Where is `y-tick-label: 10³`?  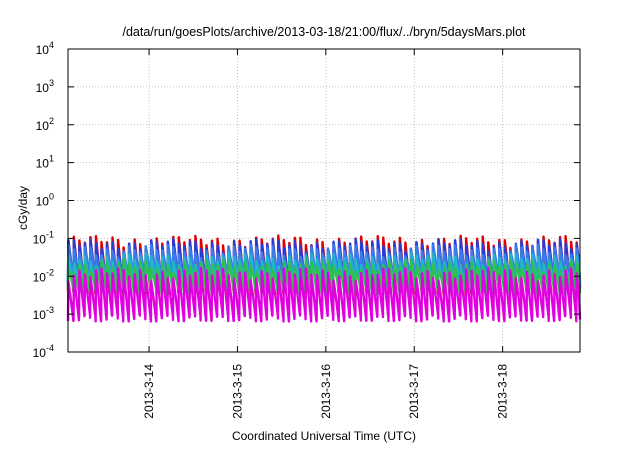
y-tick-label: 10³ is located at coordinates (45, 86).